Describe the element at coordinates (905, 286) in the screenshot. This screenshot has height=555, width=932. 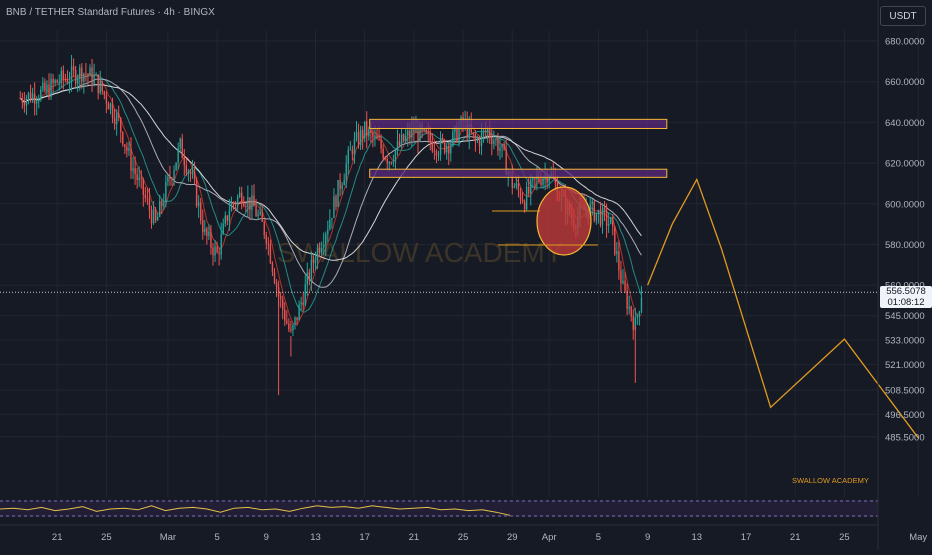
I see `y-tick-label: 560.0000` at that location.